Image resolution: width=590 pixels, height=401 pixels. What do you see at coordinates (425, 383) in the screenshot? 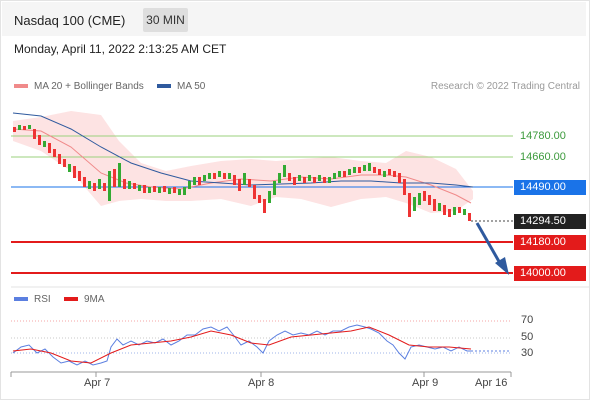
I see `x-label-apr9: Apr 9` at bounding box center [425, 383].